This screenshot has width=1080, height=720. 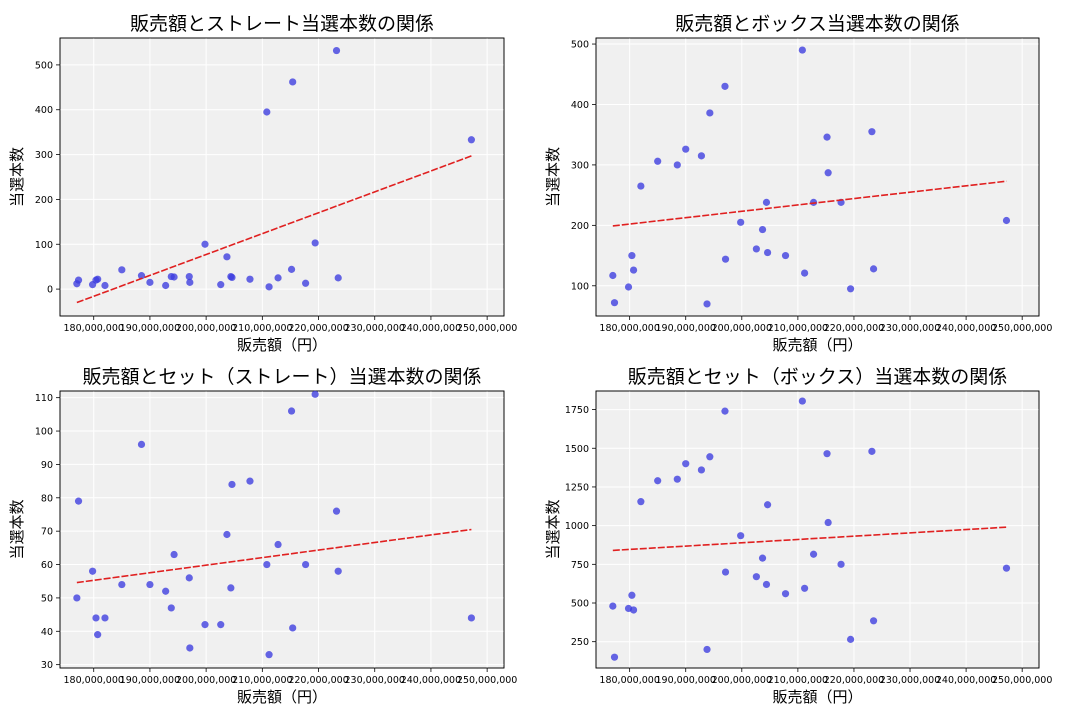 I want to click on y-tick-label: 1000, so click(x=577, y=526).